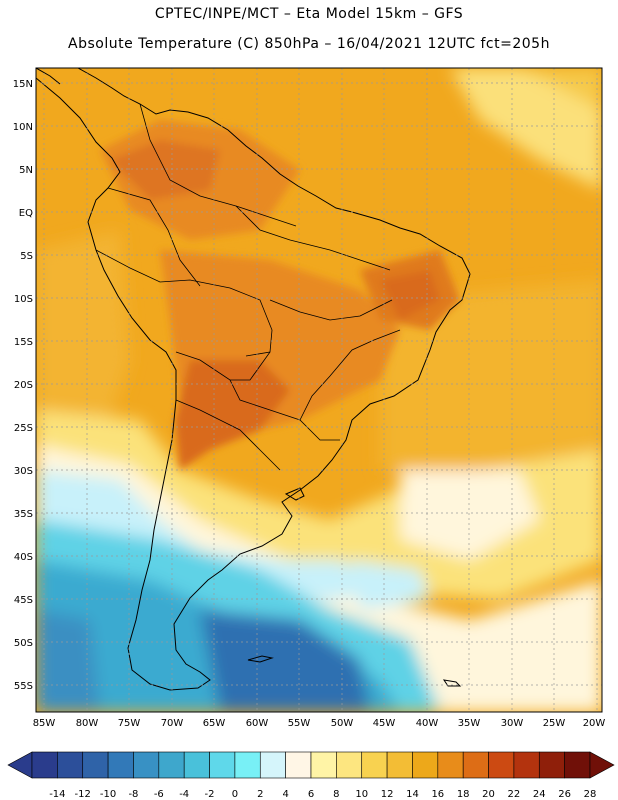 Image resolution: width=618 pixels, height=800 pixels. Describe the element at coordinates (299, 723) in the screenshot. I see `lon-label: 55W` at that location.